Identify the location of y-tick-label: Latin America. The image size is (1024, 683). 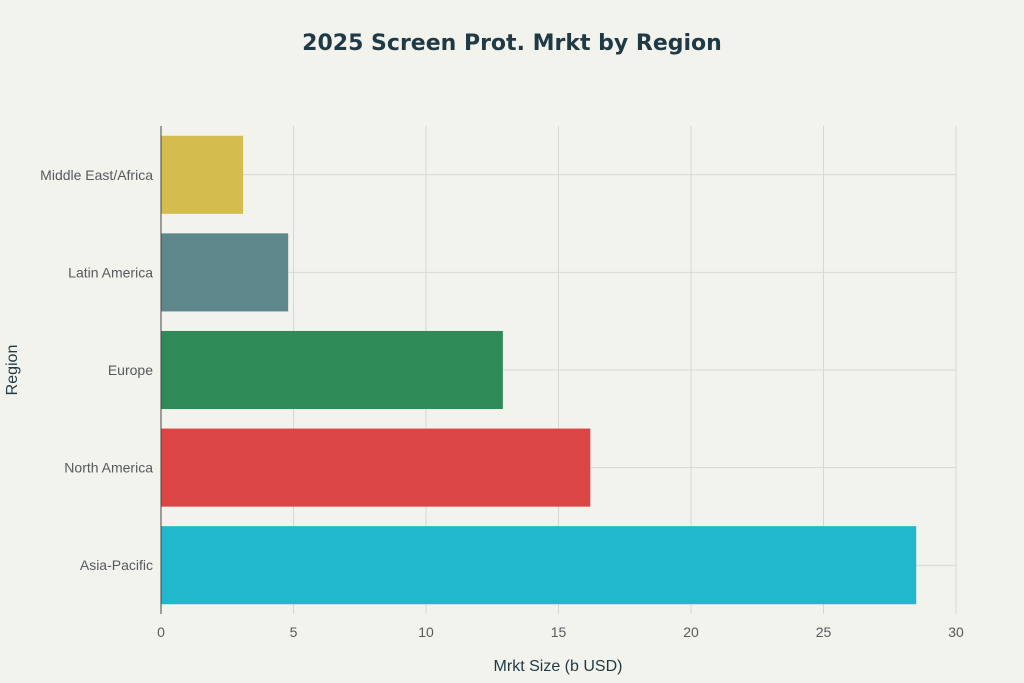
(110, 272).